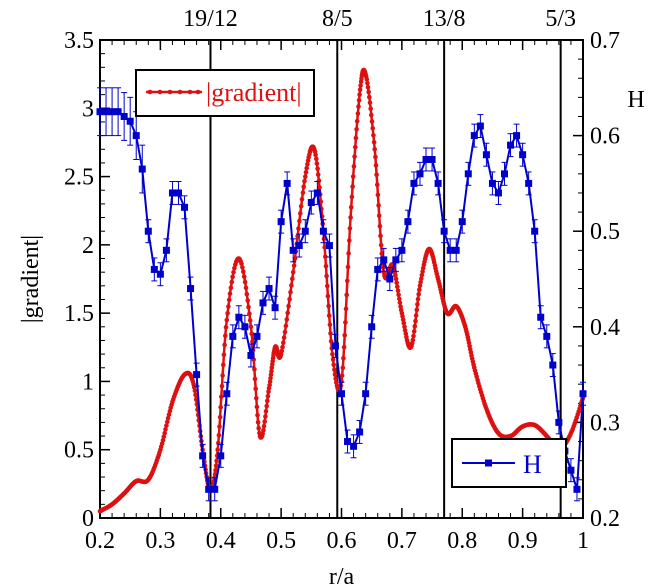 This screenshot has width=657, height=588. What do you see at coordinates (605, 137) in the screenshot?
I see `y-right-tick-label: 0.6` at bounding box center [605, 137].